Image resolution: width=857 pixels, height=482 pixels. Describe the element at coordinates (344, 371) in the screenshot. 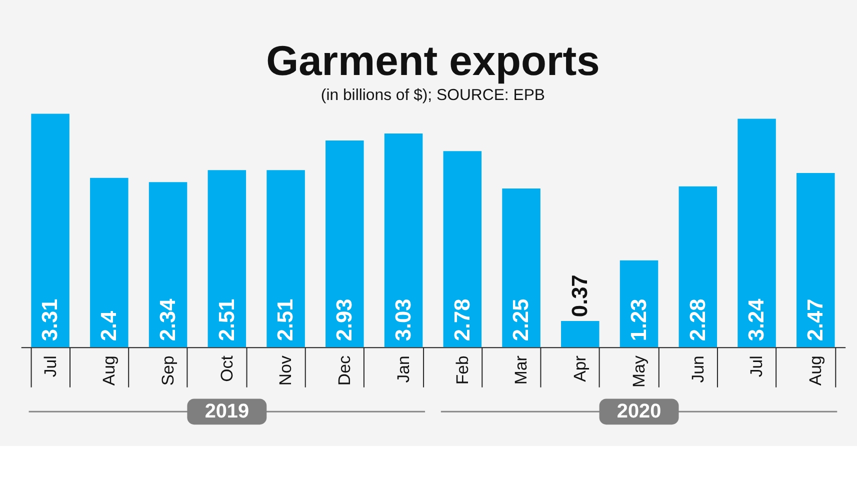

I see `x-tick-label: Dec` at that location.